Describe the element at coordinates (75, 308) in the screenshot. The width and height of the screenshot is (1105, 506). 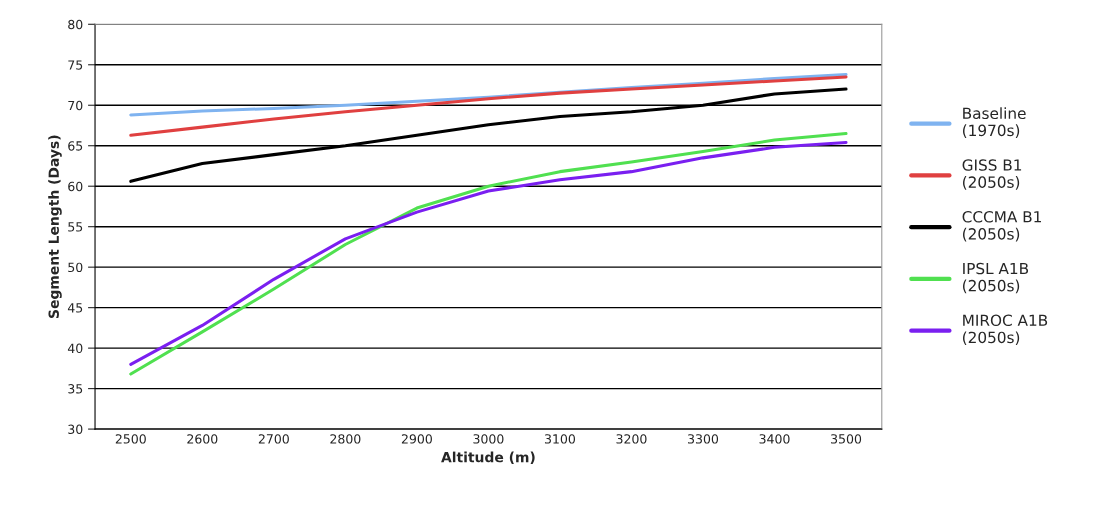
I see `y-tick-label: 45` at that location.